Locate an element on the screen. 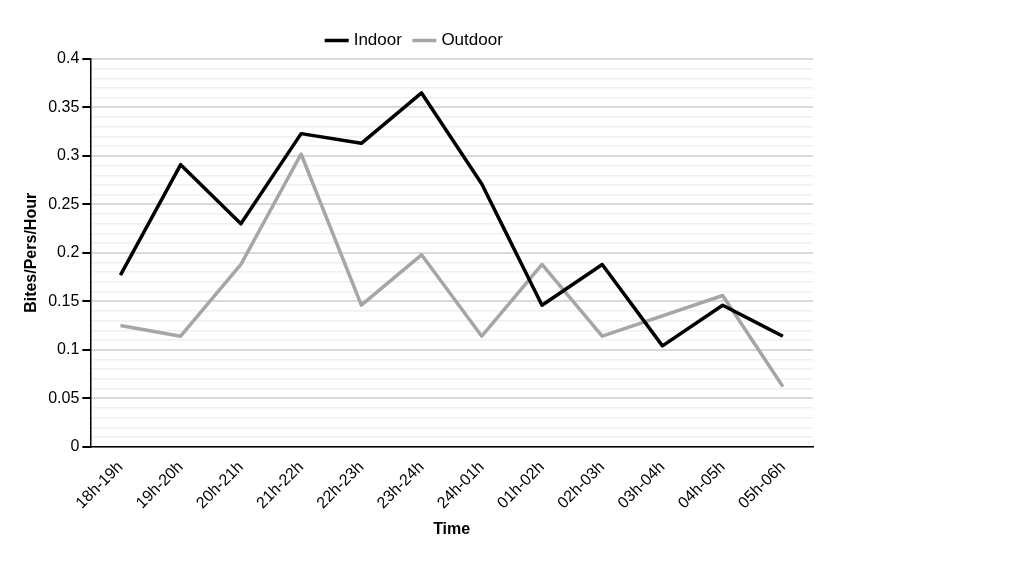 The height and width of the screenshot is (565, 1013). legend-label: Indoor is located at coordinates (378, 40).